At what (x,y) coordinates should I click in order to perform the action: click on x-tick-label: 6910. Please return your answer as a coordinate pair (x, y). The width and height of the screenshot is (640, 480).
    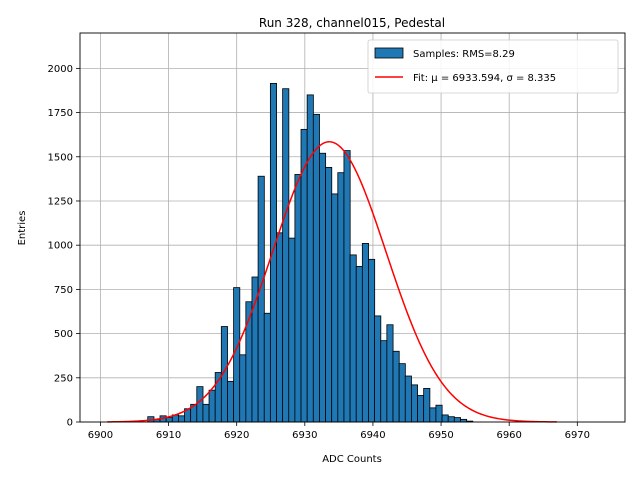
    Looking at the image, I should click on (168, 435).